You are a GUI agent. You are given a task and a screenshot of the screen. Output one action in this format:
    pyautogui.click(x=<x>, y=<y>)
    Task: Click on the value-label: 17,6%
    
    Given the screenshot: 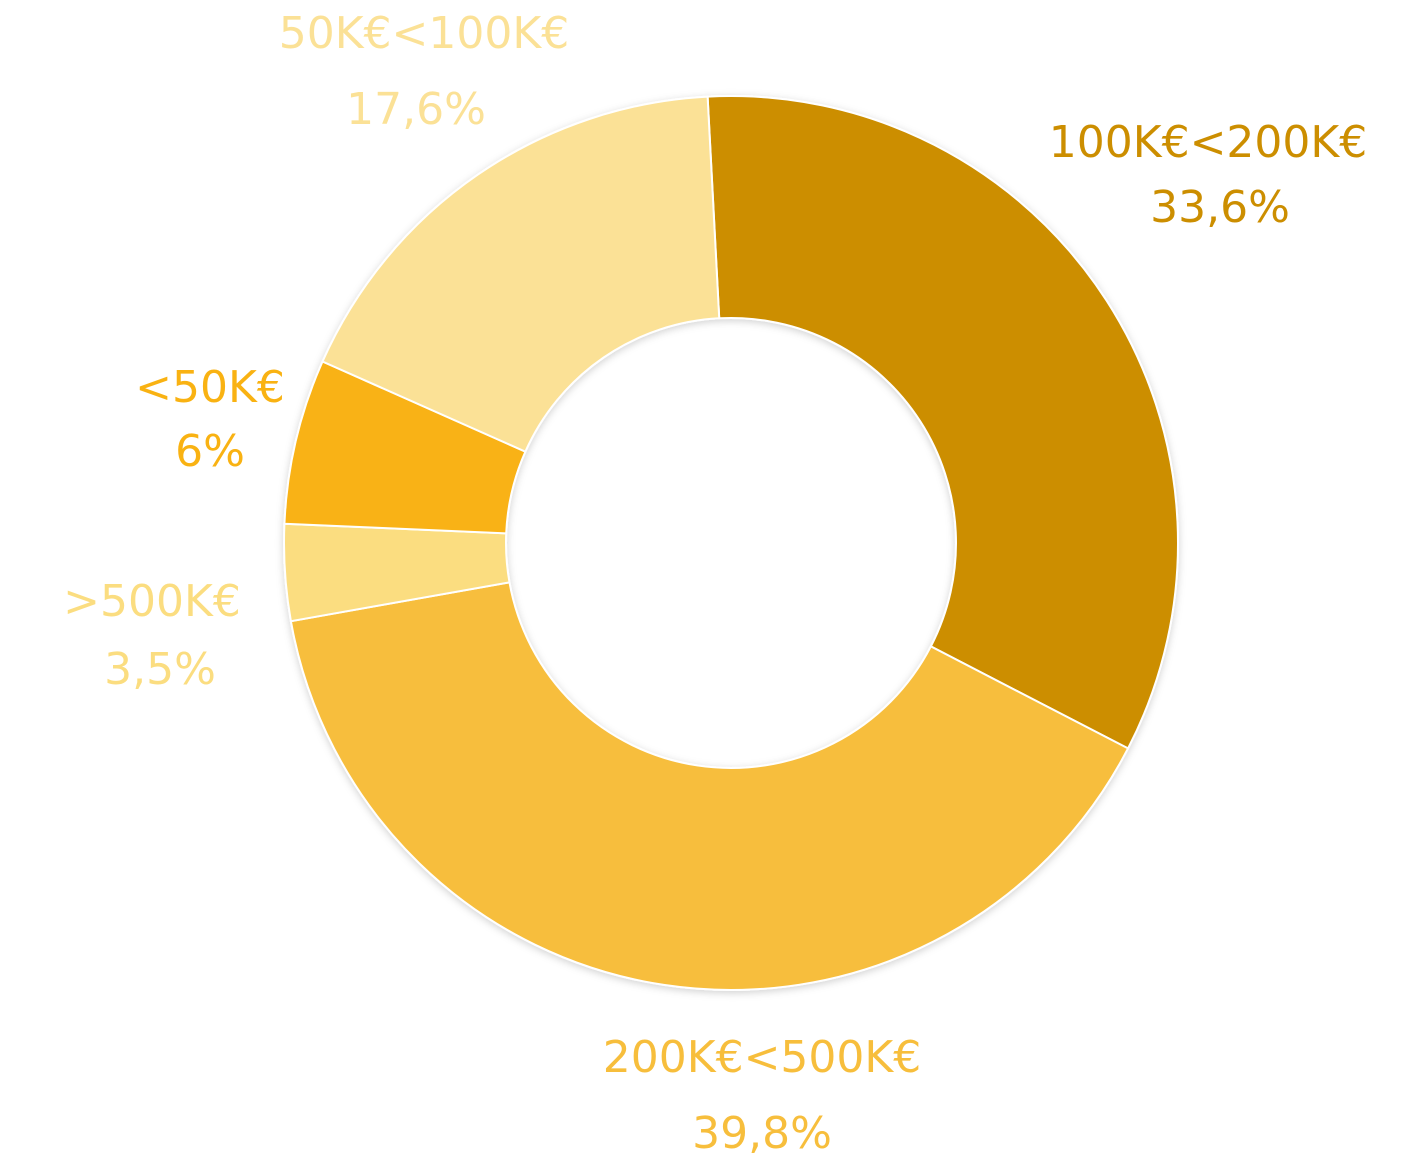 What is the action you would take?
    pyautogui.click(x=416, y=109)
    